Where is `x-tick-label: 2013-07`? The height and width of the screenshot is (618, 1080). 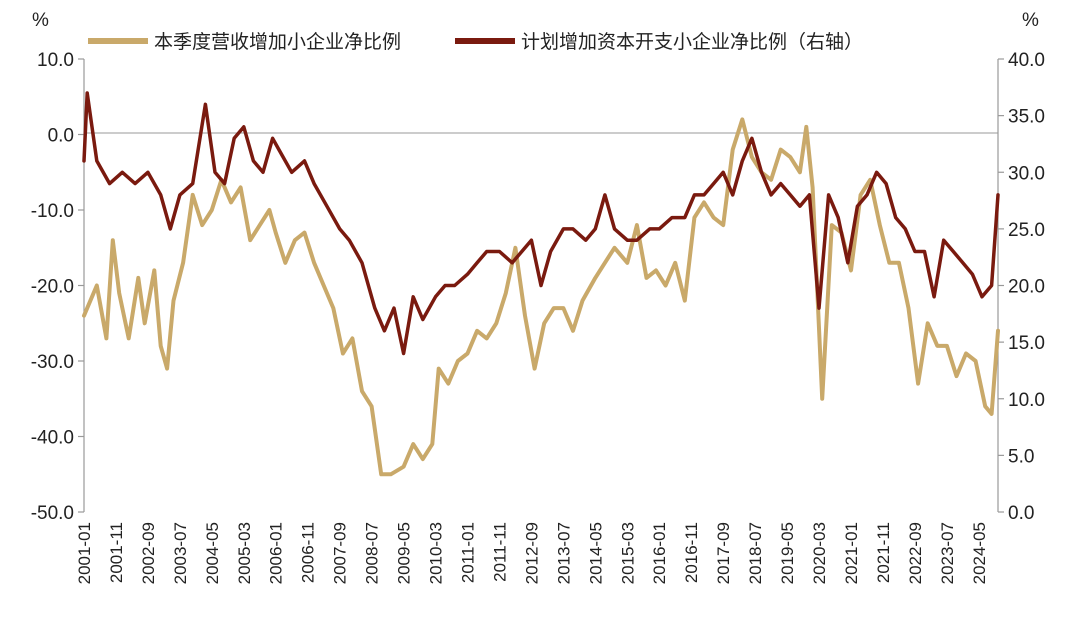 x-tick-label: 2013-07 is located at coordinates (563, 553).